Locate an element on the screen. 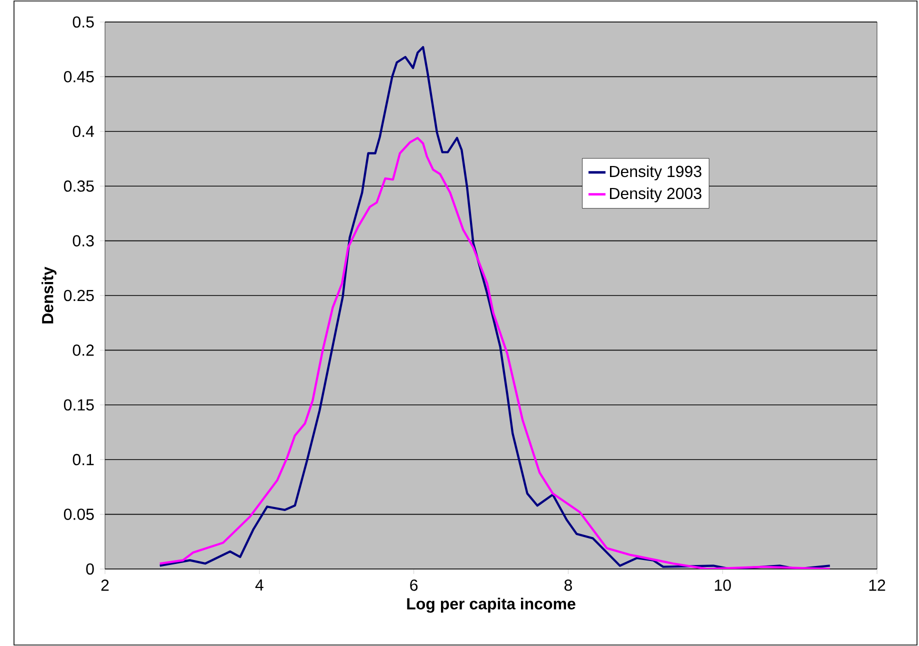 Image resolution: width=919 pixels, height=646 pixels. y-tick-label: 0 is located at coordinates (90, 569).